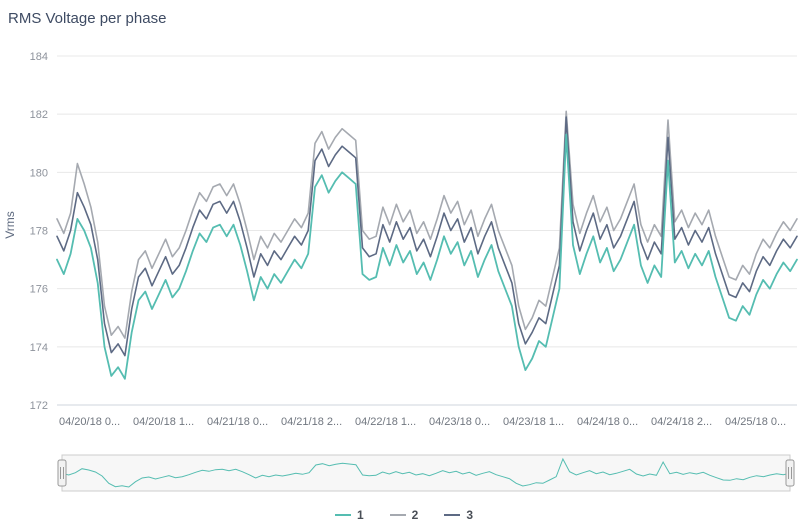 The image size is (808, 532). I want to click on navigator, so click(404, 474).